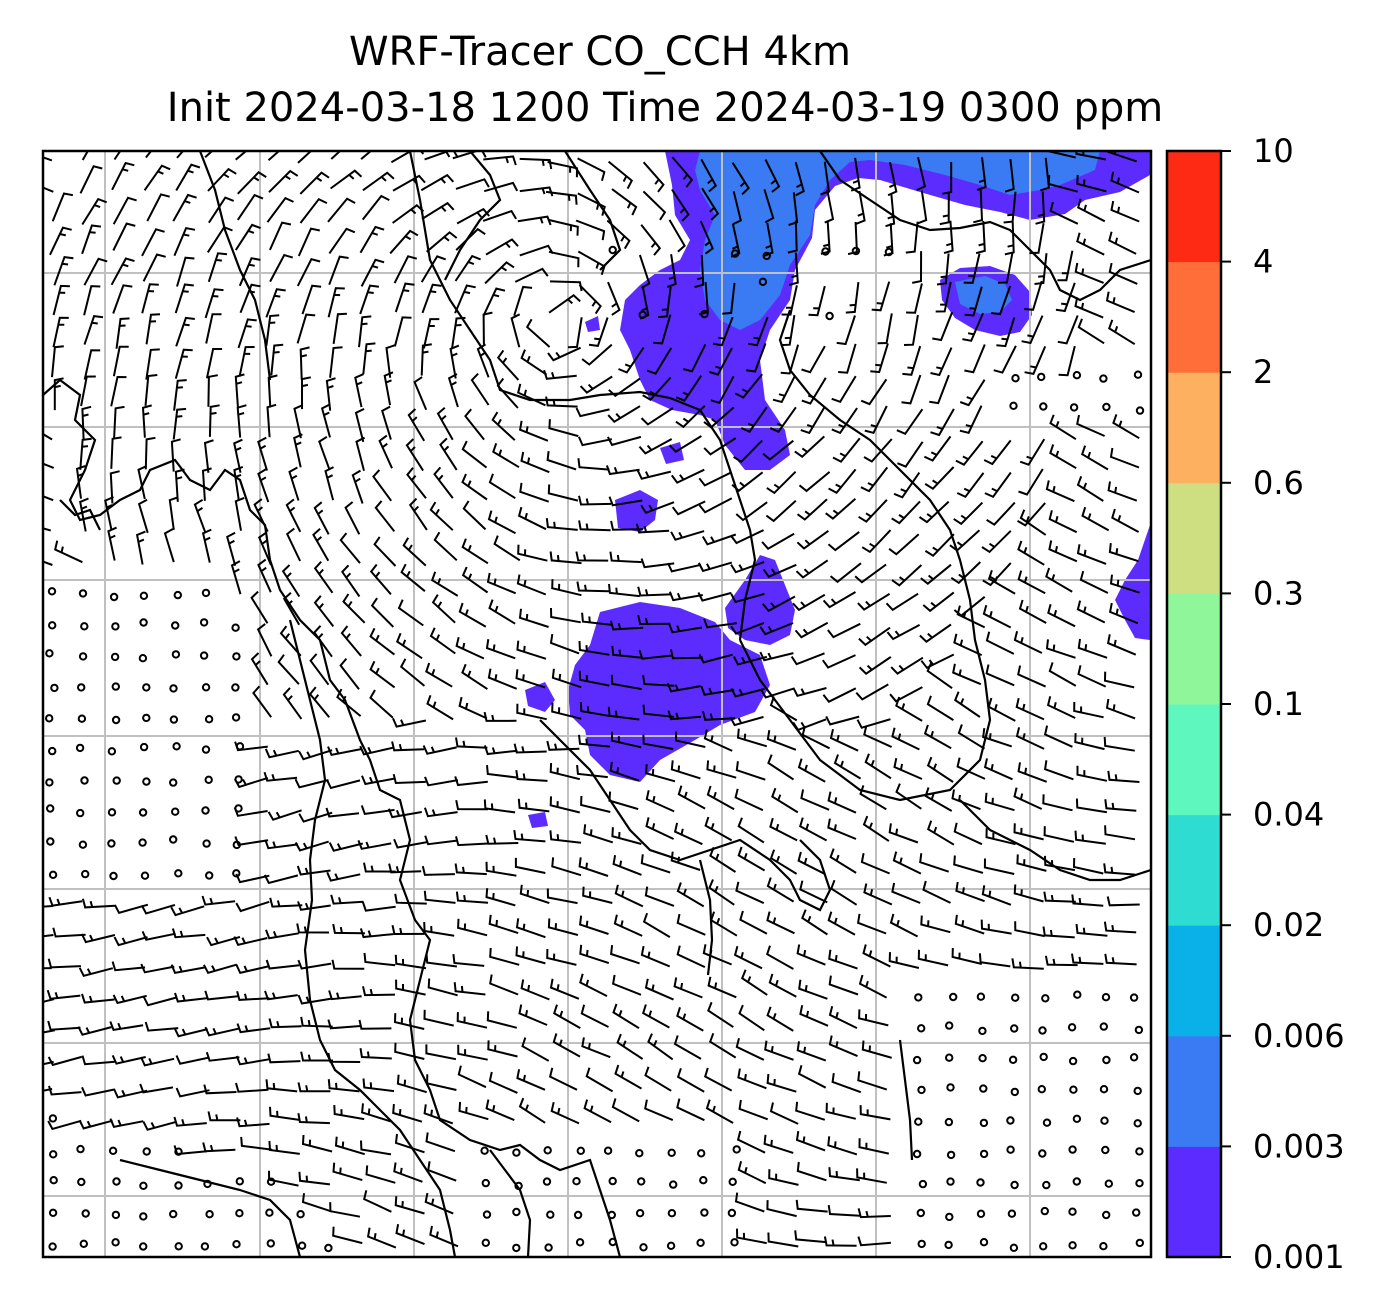  What do you see at coordinates (983, 295) in the screenshot?
I see `tracer-region-northeast-blob-core` at bounding box center [983, 295].